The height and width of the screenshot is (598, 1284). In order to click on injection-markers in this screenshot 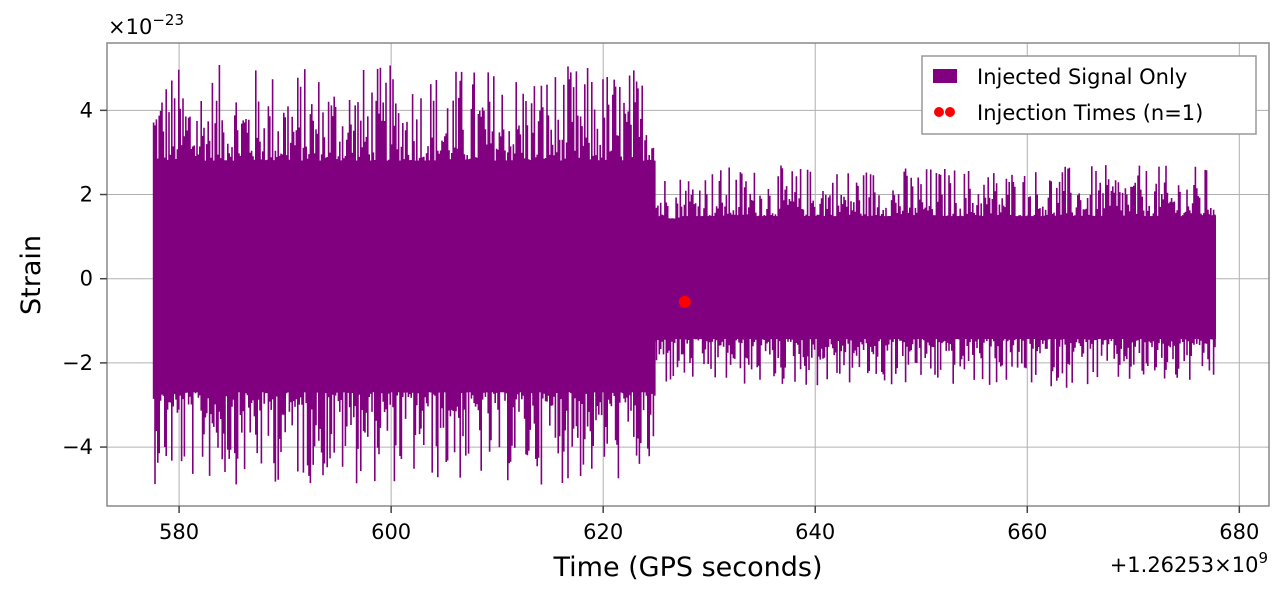, I will do `click(684, 301)`.